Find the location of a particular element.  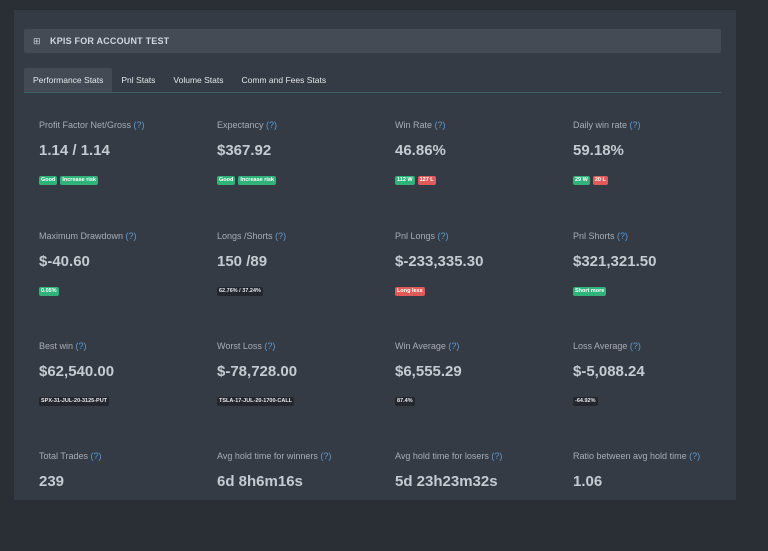

kpi-card: Expectancy (?) $367.92 Good Increase risk is located at coordinates (302, 170).